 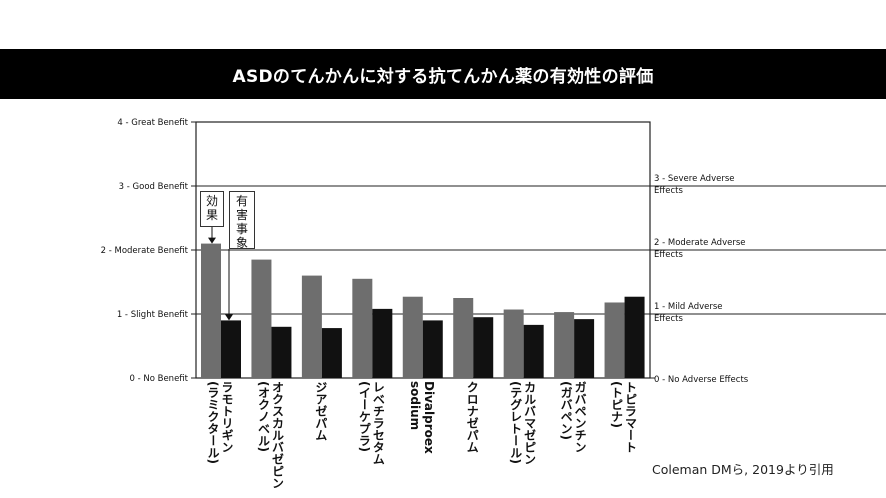 What do you see at coordinates (212, 240) in the screenshot?
I see `efficacy-arrowhead` at bounding box center [212, 240].